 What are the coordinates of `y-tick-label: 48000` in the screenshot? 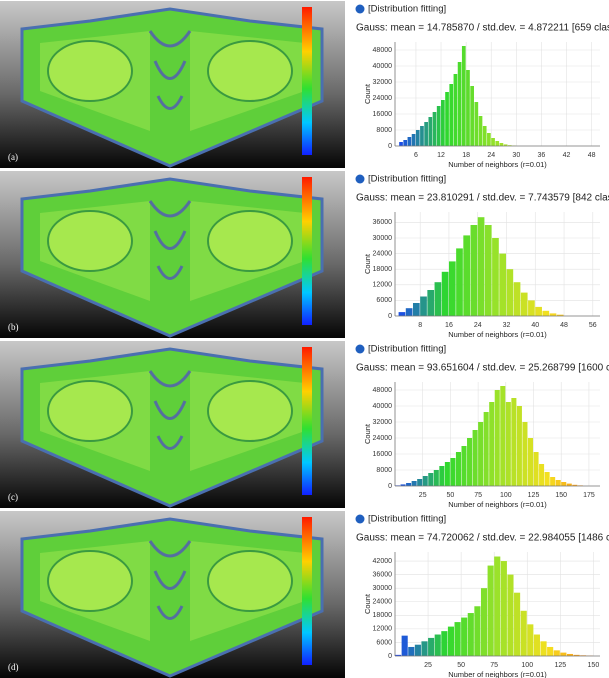 It's located at (383, 390).